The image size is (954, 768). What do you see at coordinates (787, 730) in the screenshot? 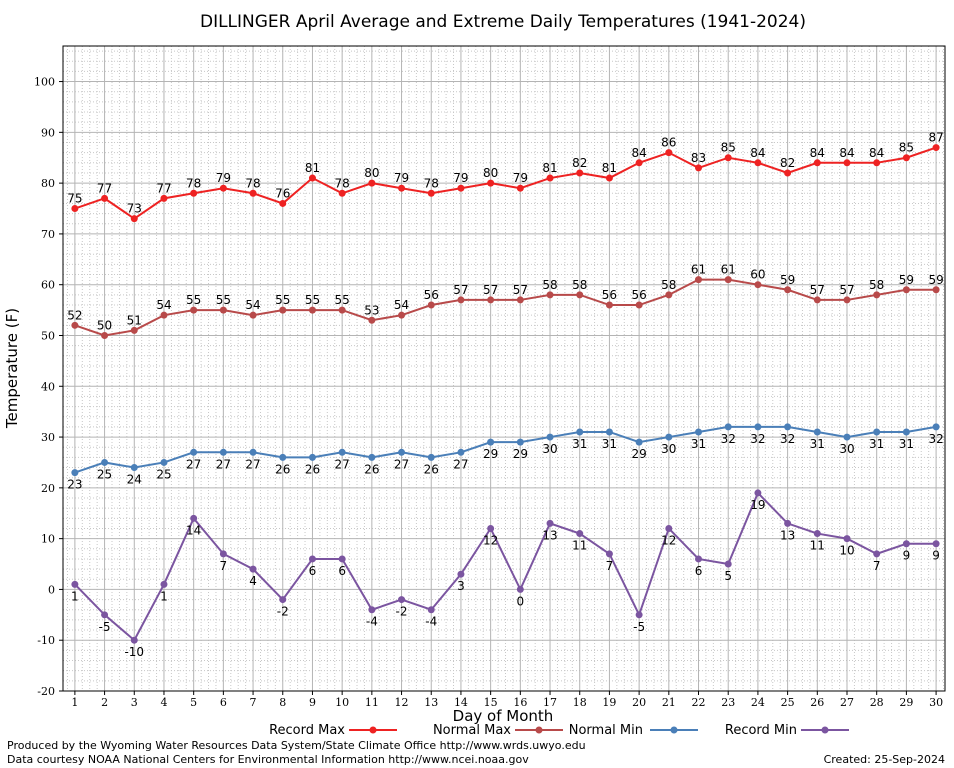
I see `legend-item: Record Min` at bounding box center [787, 730].